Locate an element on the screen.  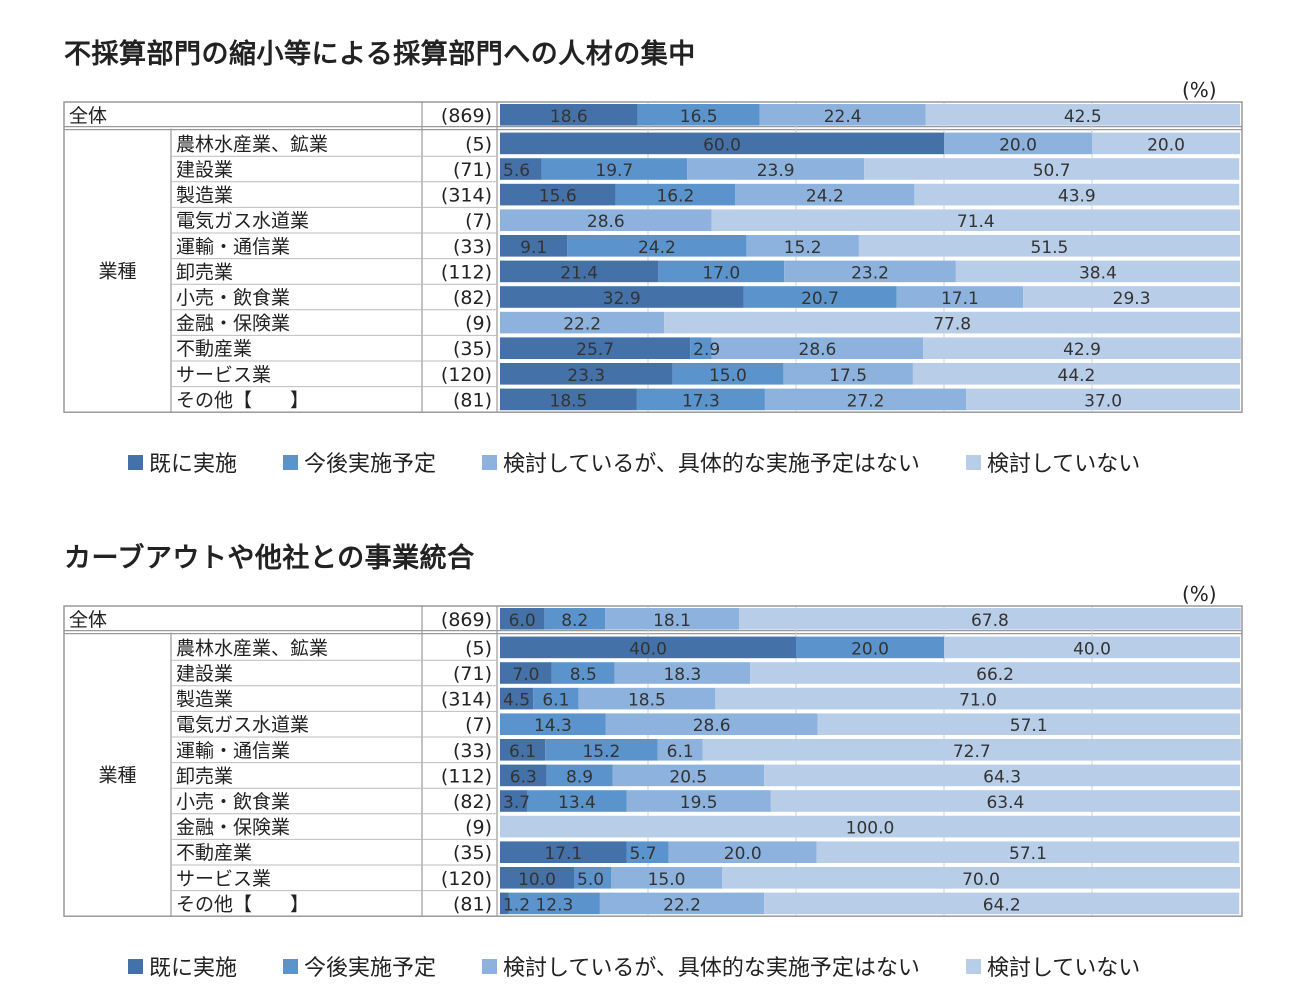
row-count: (81) is located at coordinates (472, 400).